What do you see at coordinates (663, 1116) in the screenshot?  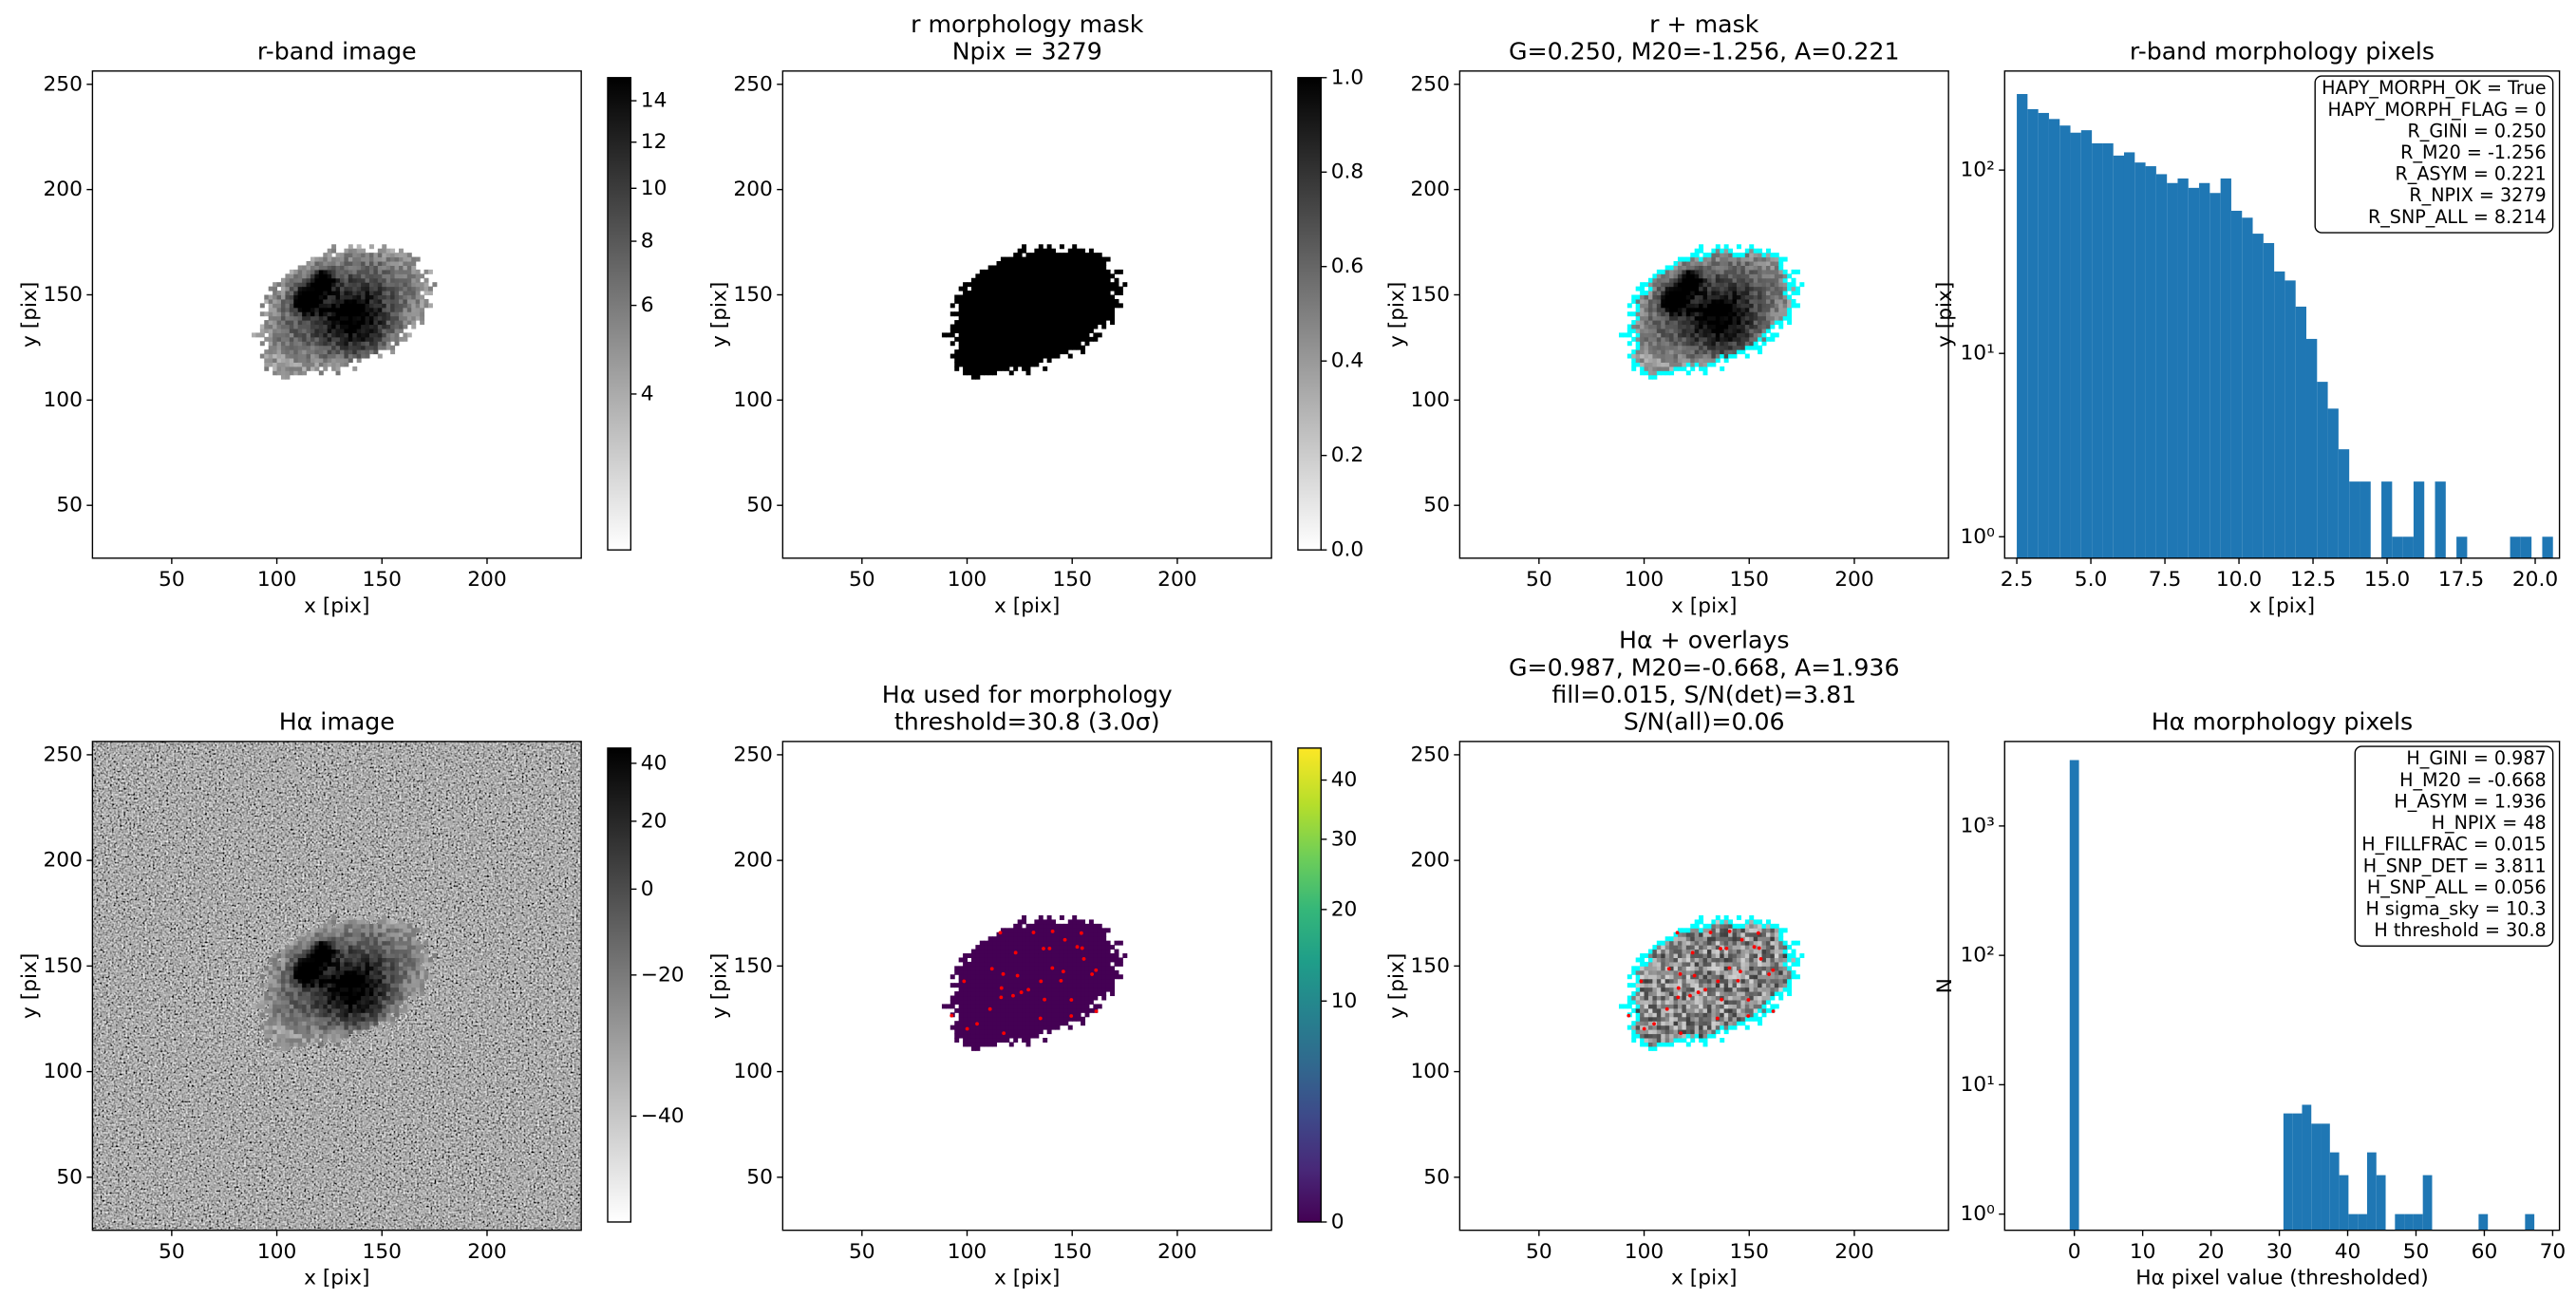 I see `colorbar-tick-label: −40` at bounding box center [663, 1116].